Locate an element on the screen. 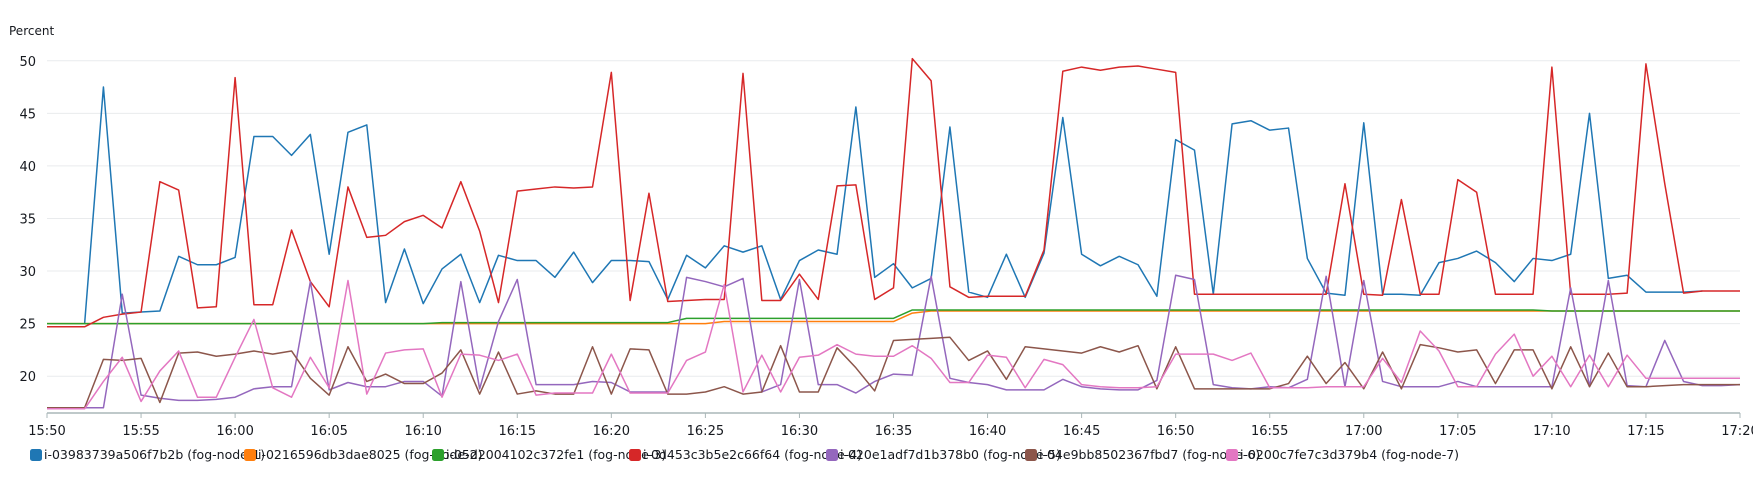 This screenshot has width=1753, height=483. x-tick-label: 16:55 is located at coordinates (1269, 431).